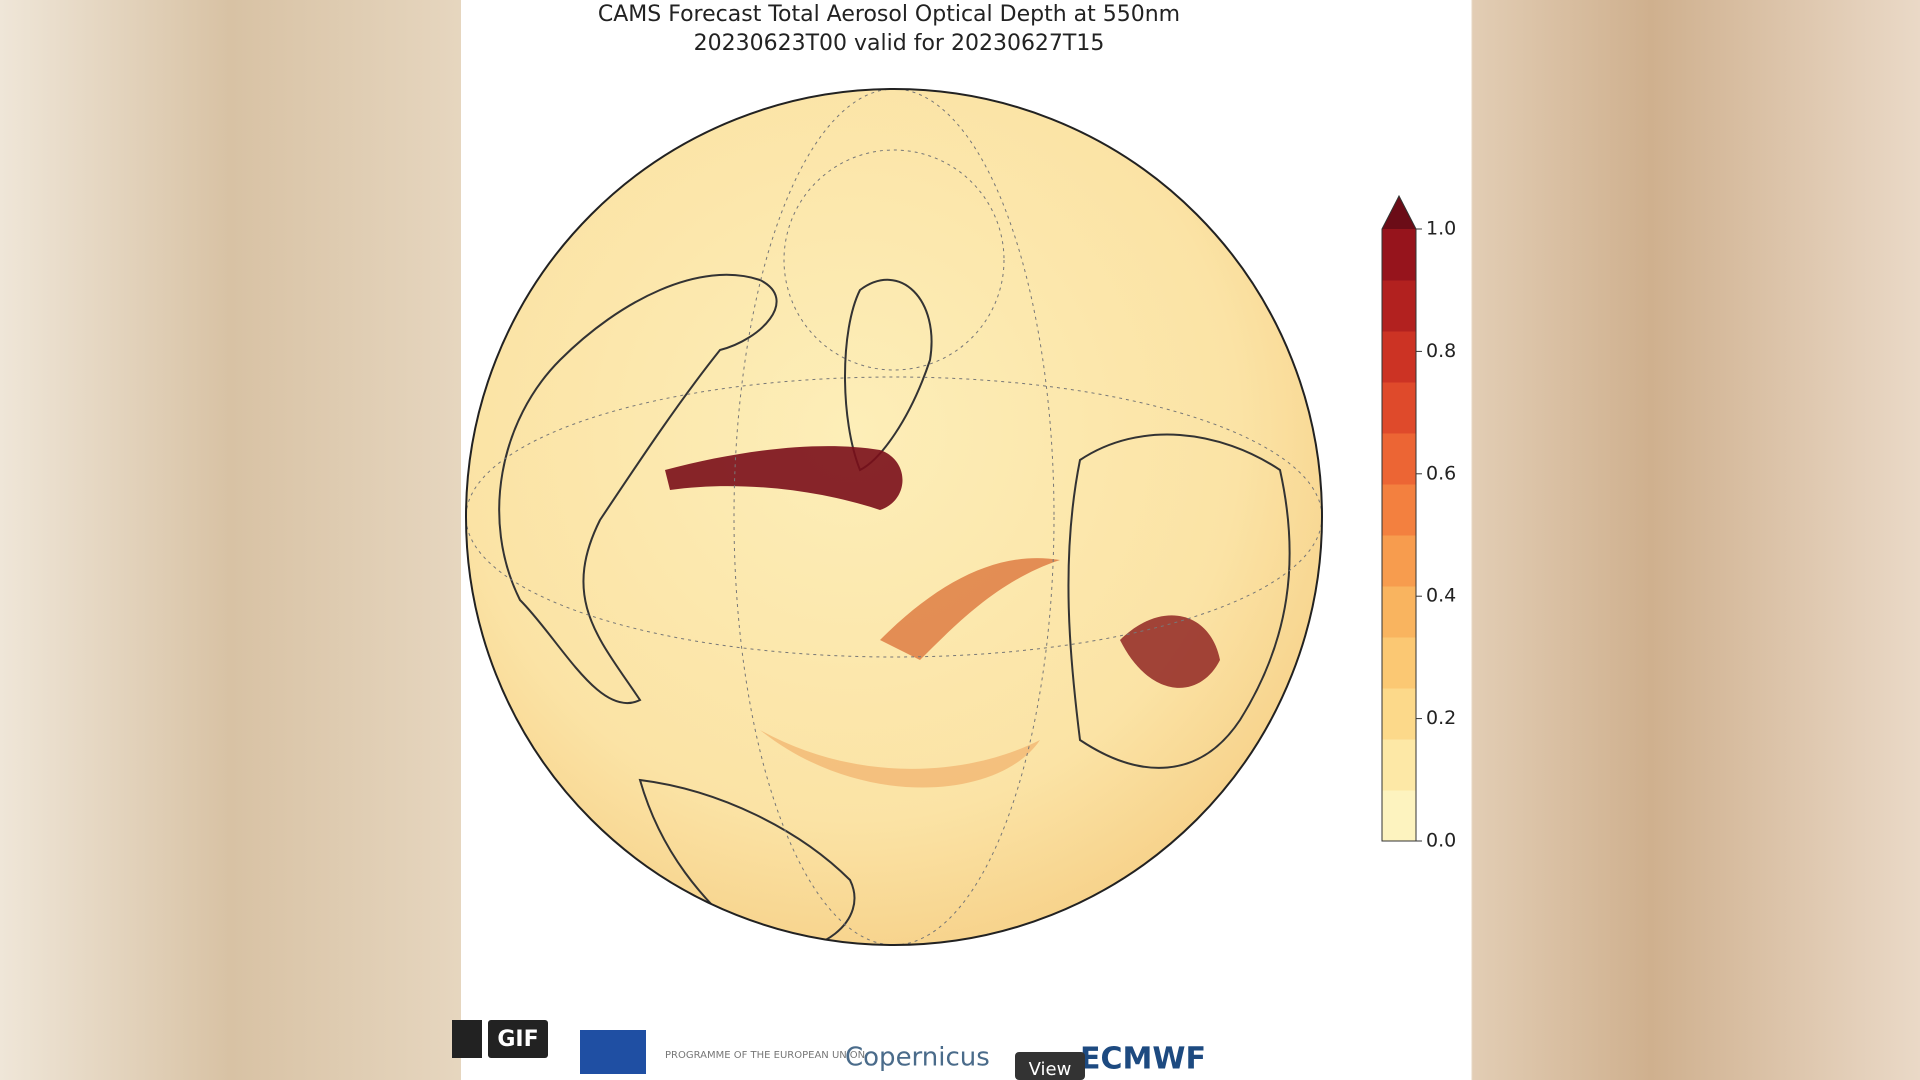  What do you see at coordinates (1441, 718) in the screenshot?
I see `colorbar-tick-label: 0.2` at bounding box center [1441, 718].